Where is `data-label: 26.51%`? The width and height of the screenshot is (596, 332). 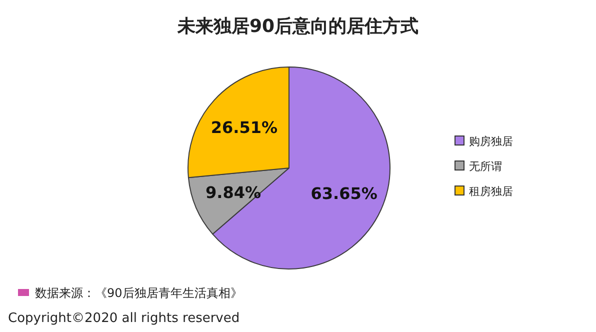 data-label: 26.51% is located at coordinates (244, 128).